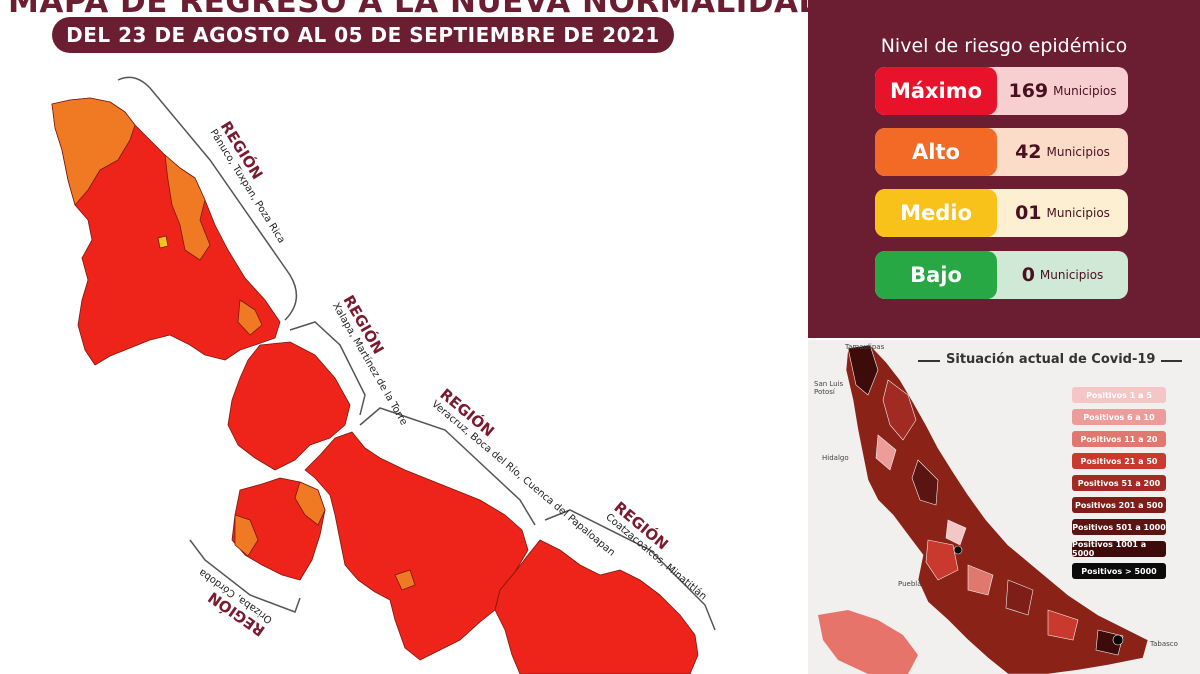 The height and width of the screenshot is (674, 1200). What do you see at coordinates (936, 91) in the screenshot?
I see `risk-level-label: Máximo` at bounding box center [936, 91].